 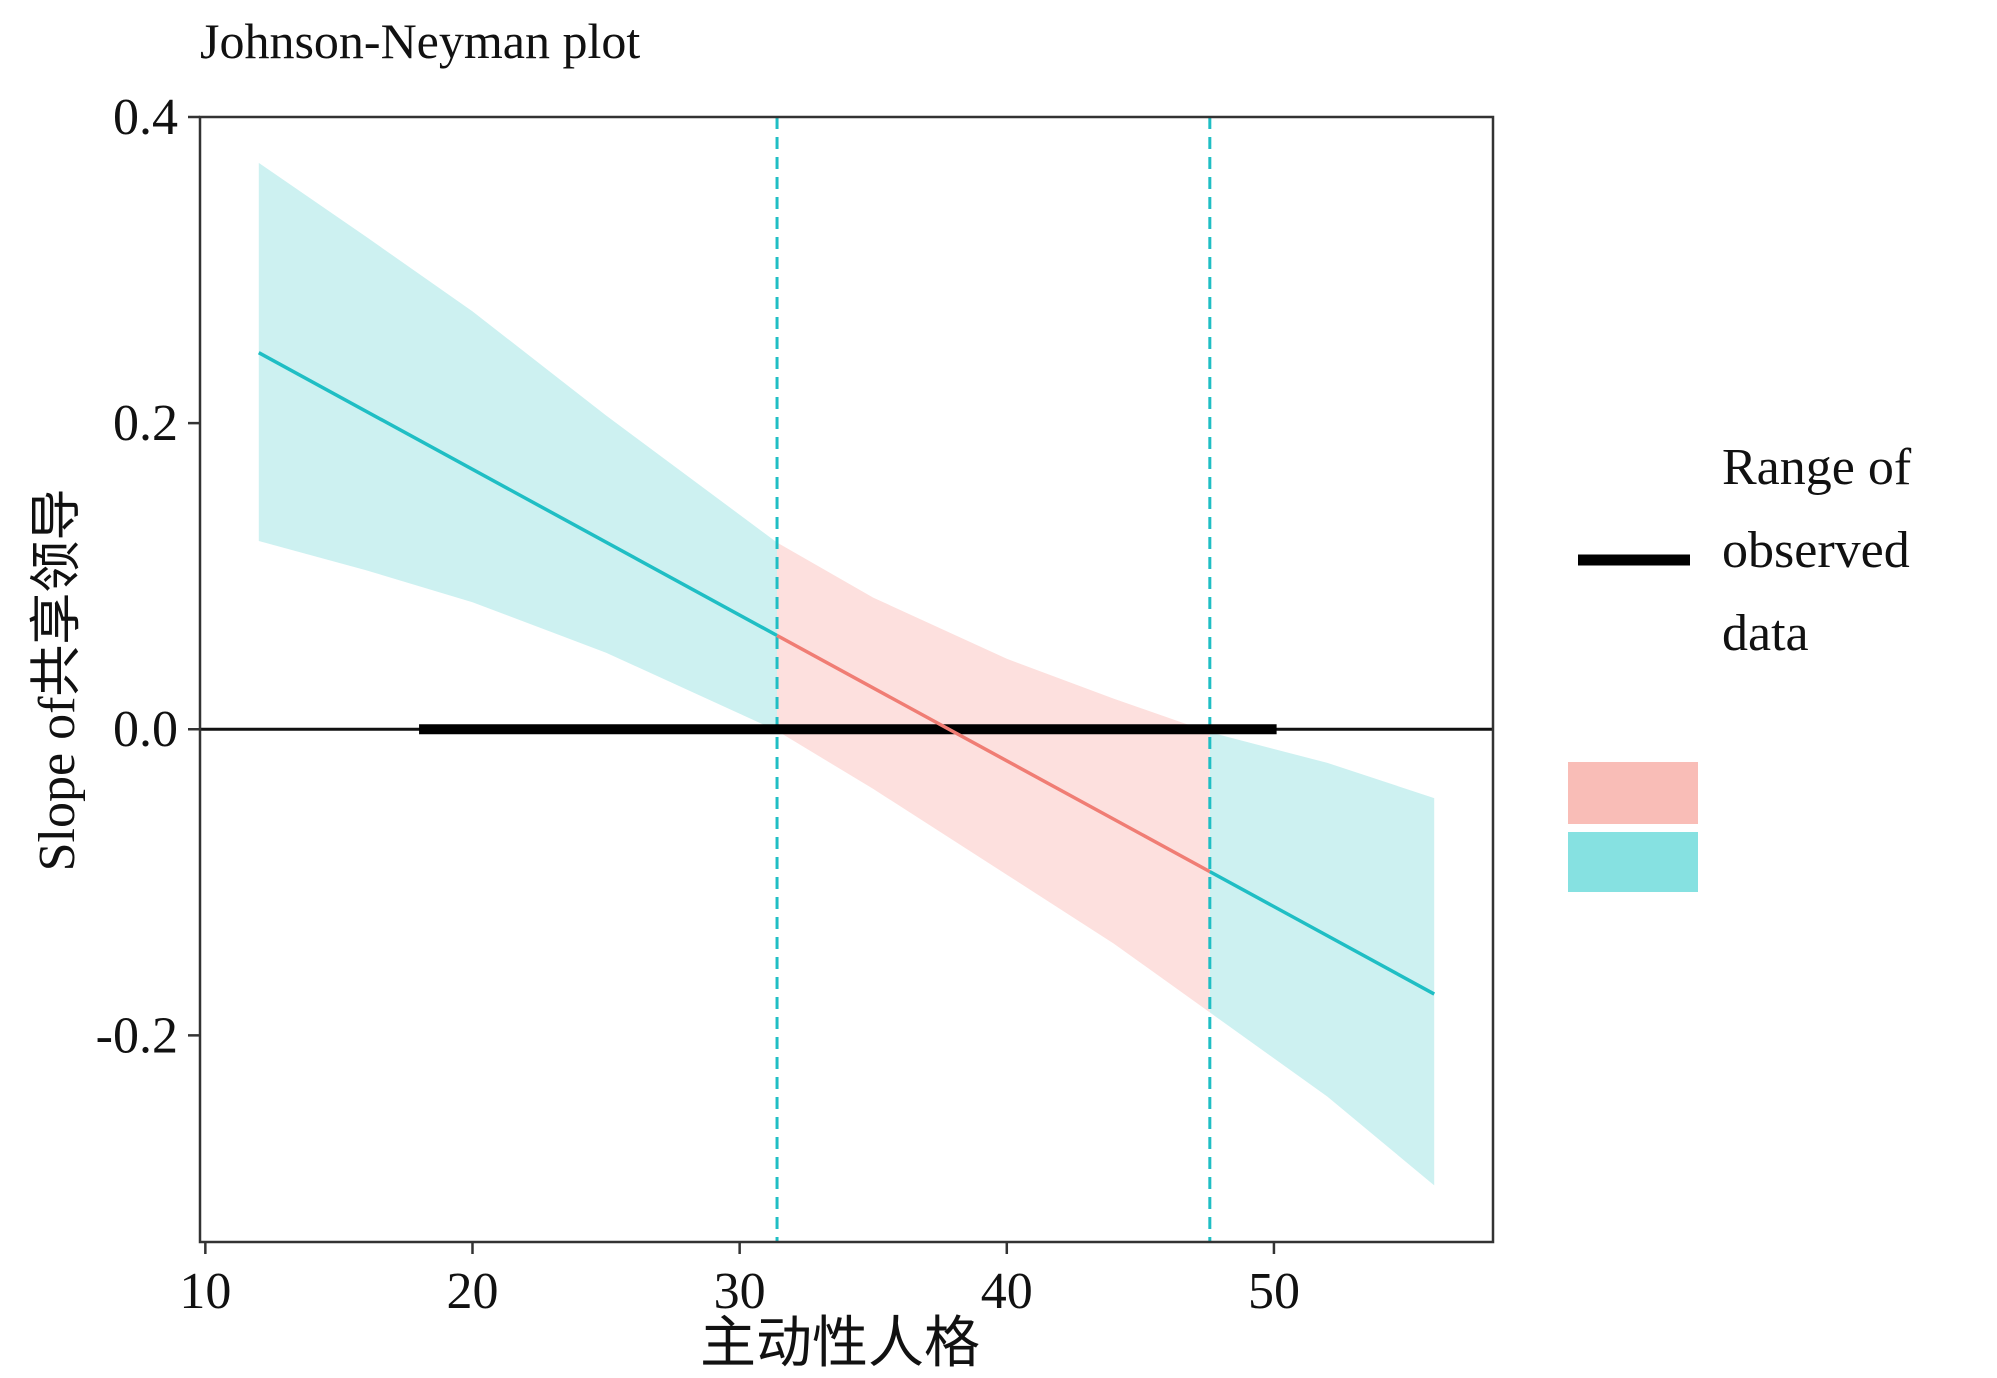 I want to click on chart-title: Johnson-Neyman plot, so click(x=420, y=41).